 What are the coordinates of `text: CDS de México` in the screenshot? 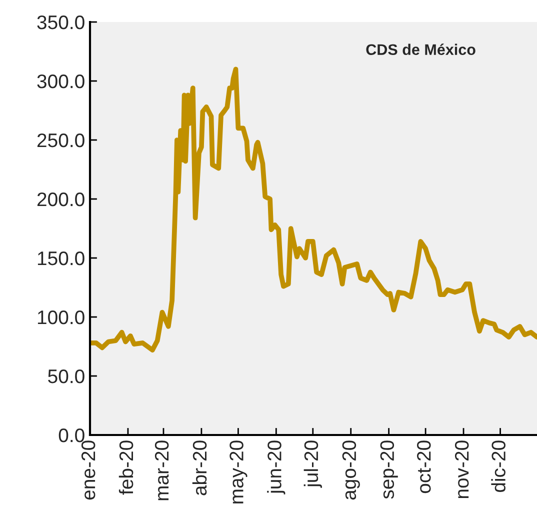 It's located at (421, 50).